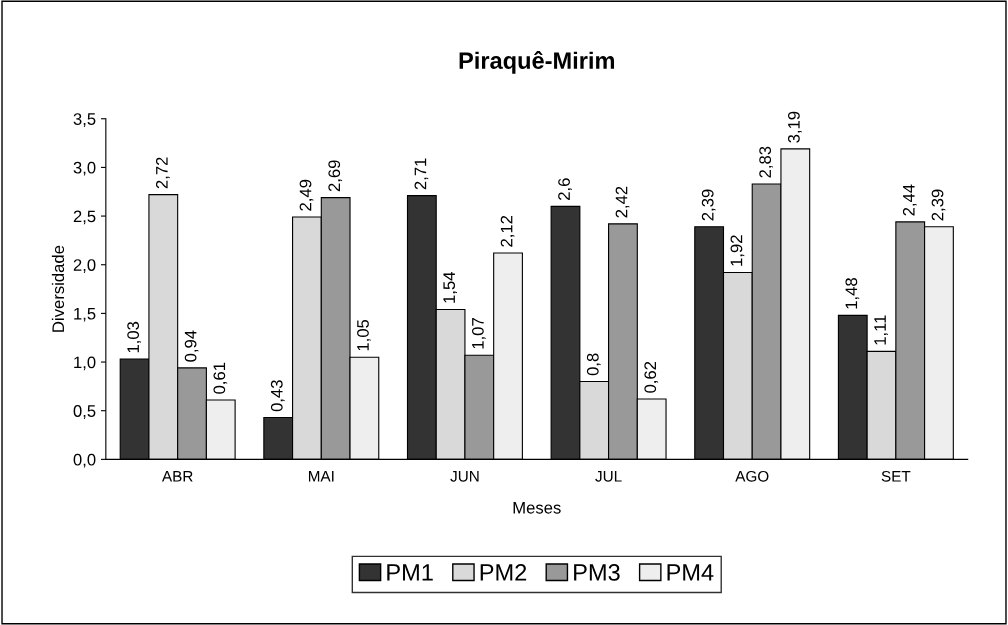 The image size is (1008, 625). I want to click on x-axis-title: Meses, so click(537, 508).